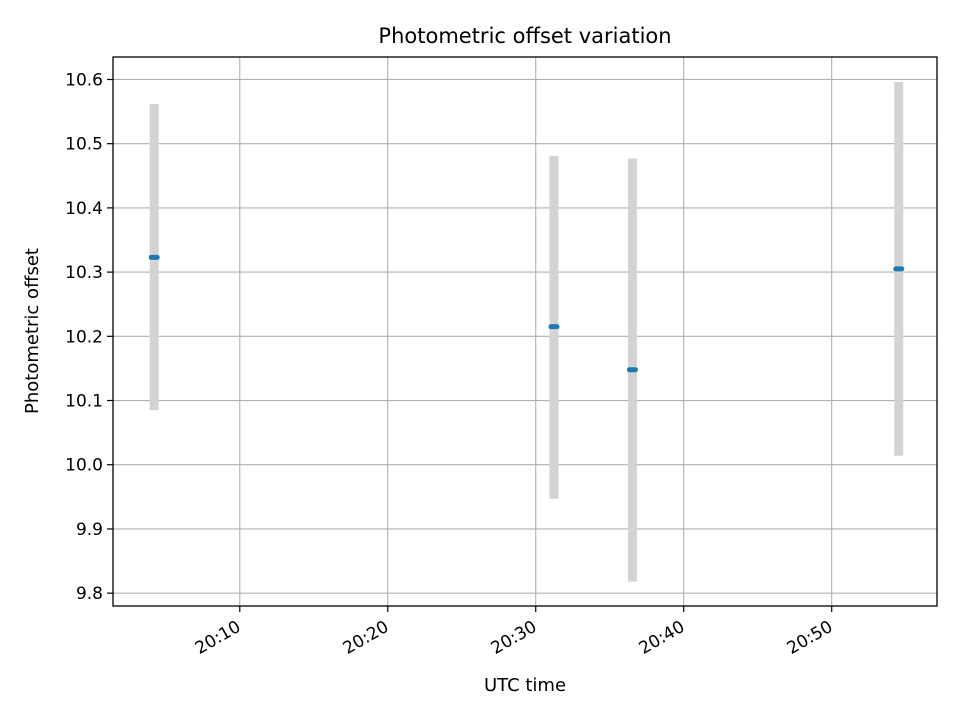 The width and height of the screenshot is (960, 720). I want to click on y-tick-label: 10.1, so click(84, 402).